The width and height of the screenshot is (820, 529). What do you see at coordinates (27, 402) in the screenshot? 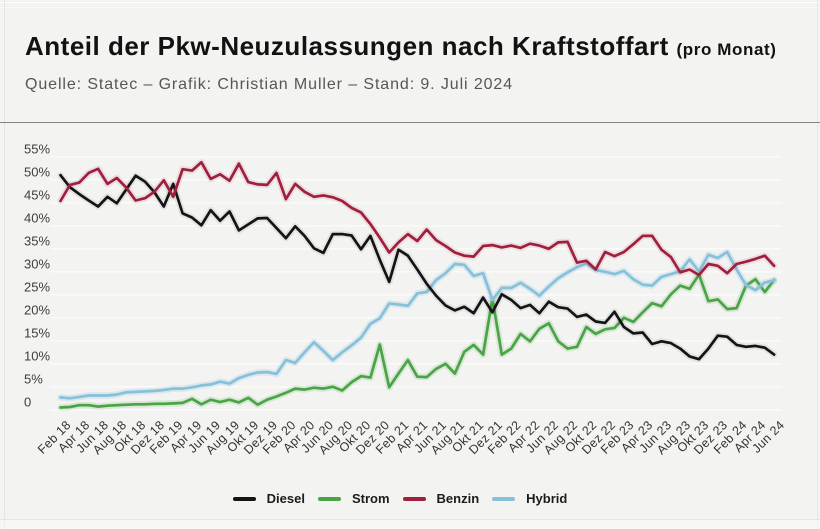
I see `svg-text: 0` at bounding box center [27, 402].